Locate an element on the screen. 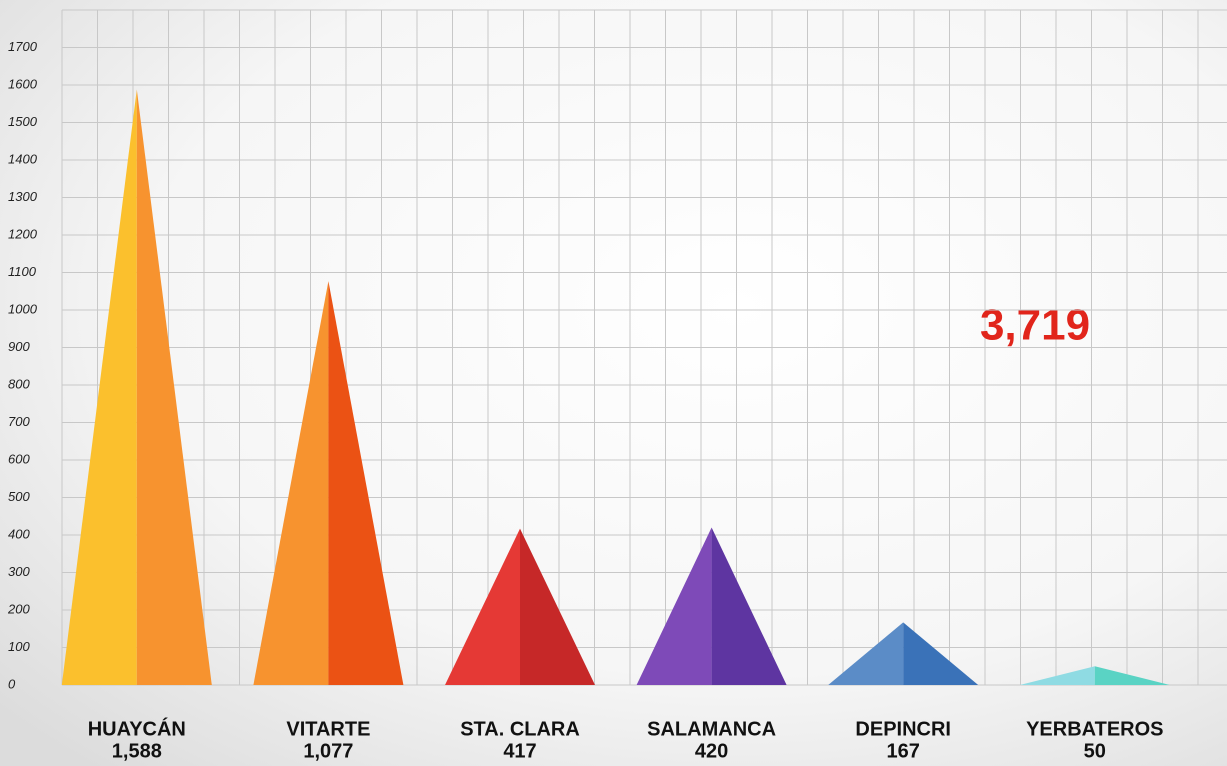  y-tick-label: 1100 is located at coordinates (22, 271).